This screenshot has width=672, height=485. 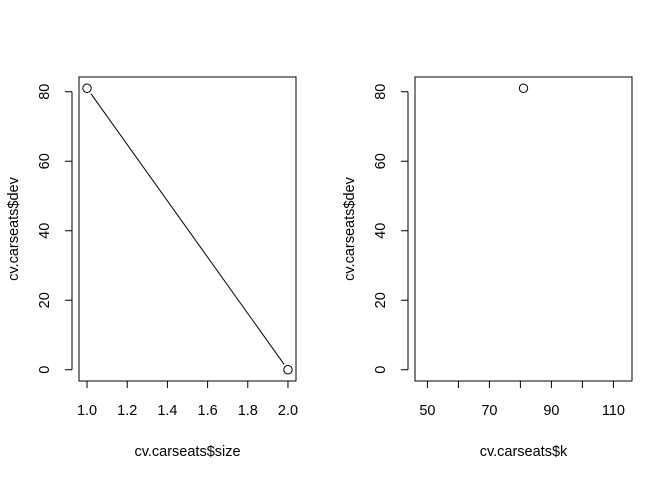 What do you see at coordinates (127, 411) in the screenshot?
I see `x-tick-label: 1.2` at bounding box center [127, 411].